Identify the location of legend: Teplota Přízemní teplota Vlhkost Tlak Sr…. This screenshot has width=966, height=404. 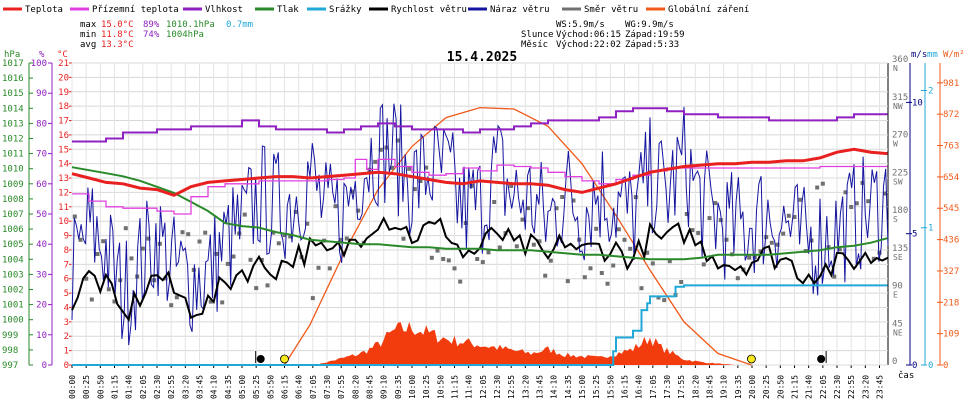
(376, 10).